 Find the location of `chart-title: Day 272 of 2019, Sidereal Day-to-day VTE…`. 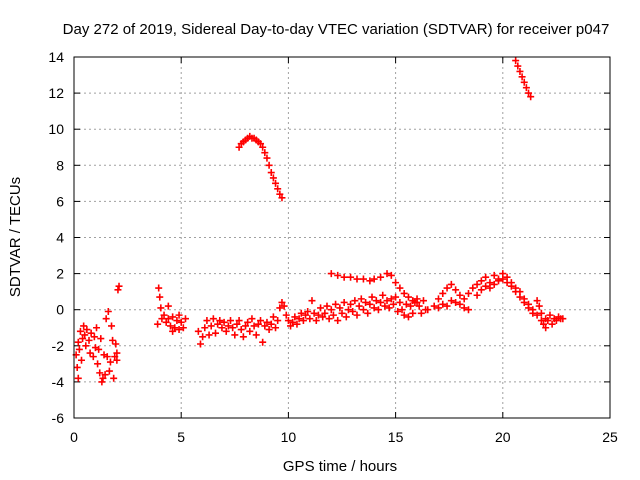

chart-title: Day 272 of 2019, Sidereal Day-to-day VTE… is located at coordinates (336, 29).